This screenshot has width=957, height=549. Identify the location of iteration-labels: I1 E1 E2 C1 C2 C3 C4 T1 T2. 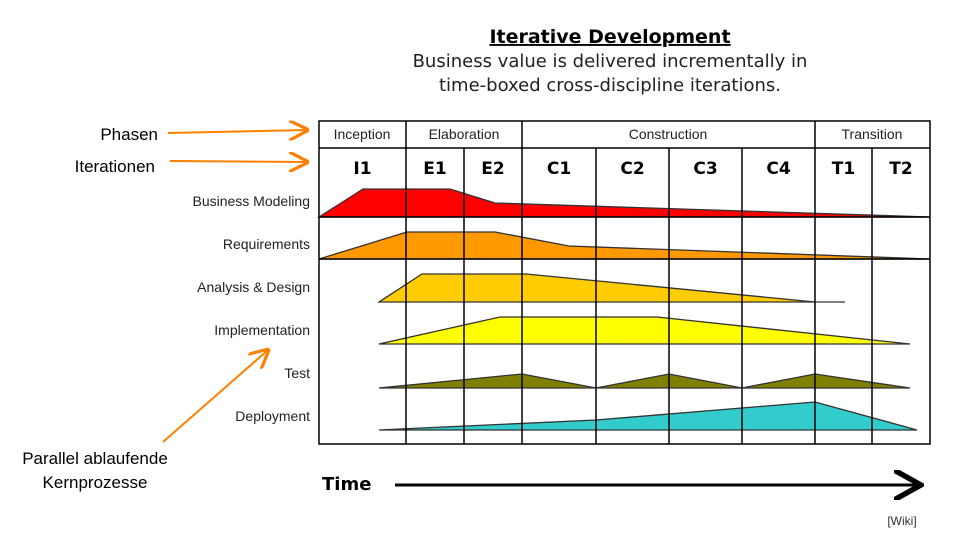
(632, 169).